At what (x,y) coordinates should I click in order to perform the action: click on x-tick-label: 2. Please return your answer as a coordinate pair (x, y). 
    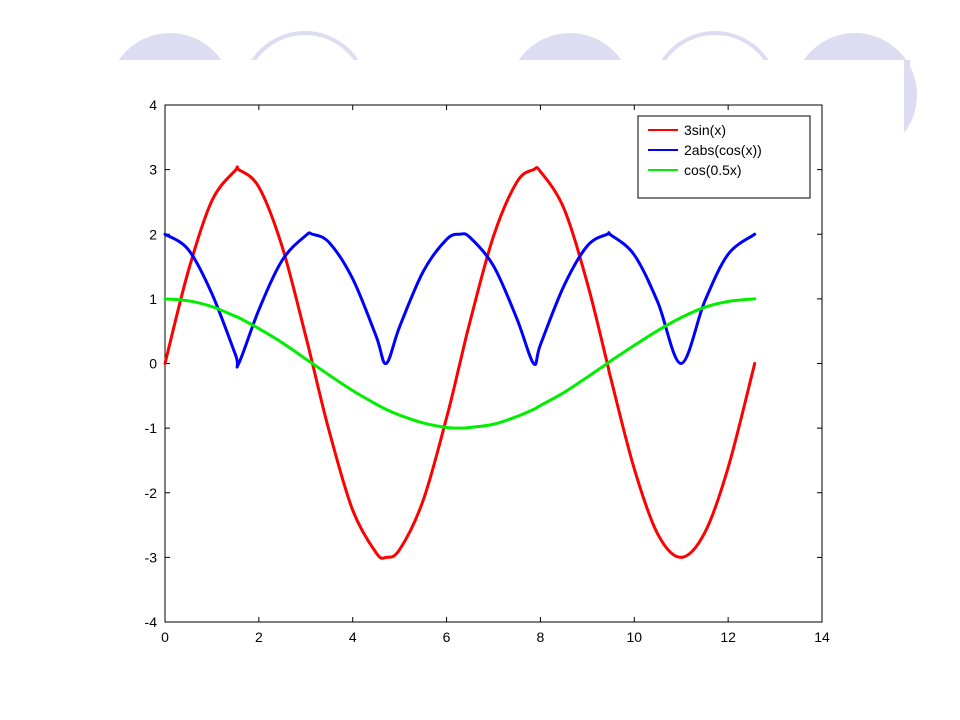
    Looking at the image, I should click on (259, 637).